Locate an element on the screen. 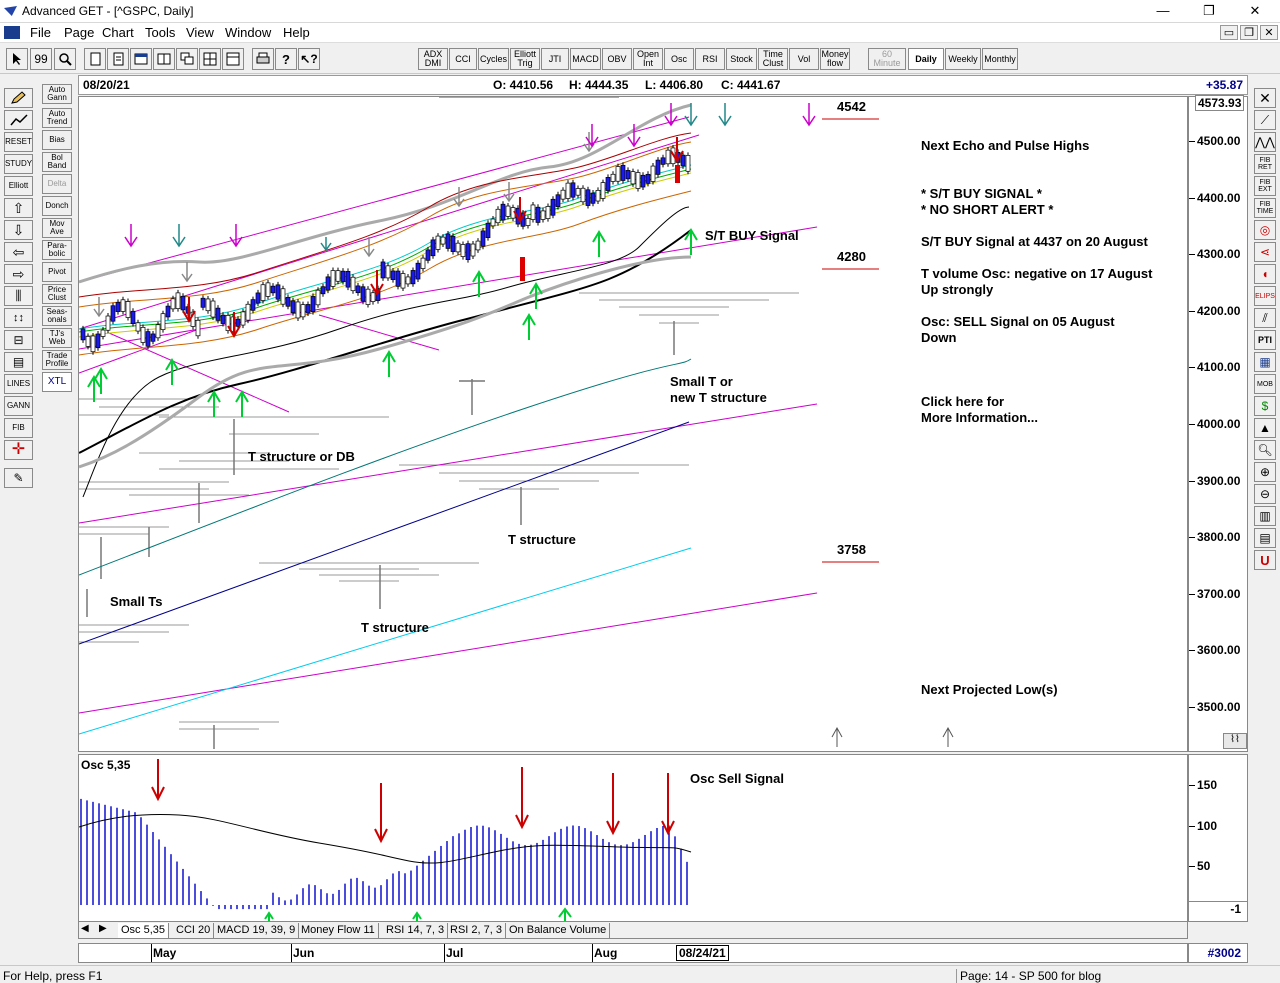 The height and width of the screenshot is (983, 1280). tool-reset: RESET is located at coordinates (18, 142).